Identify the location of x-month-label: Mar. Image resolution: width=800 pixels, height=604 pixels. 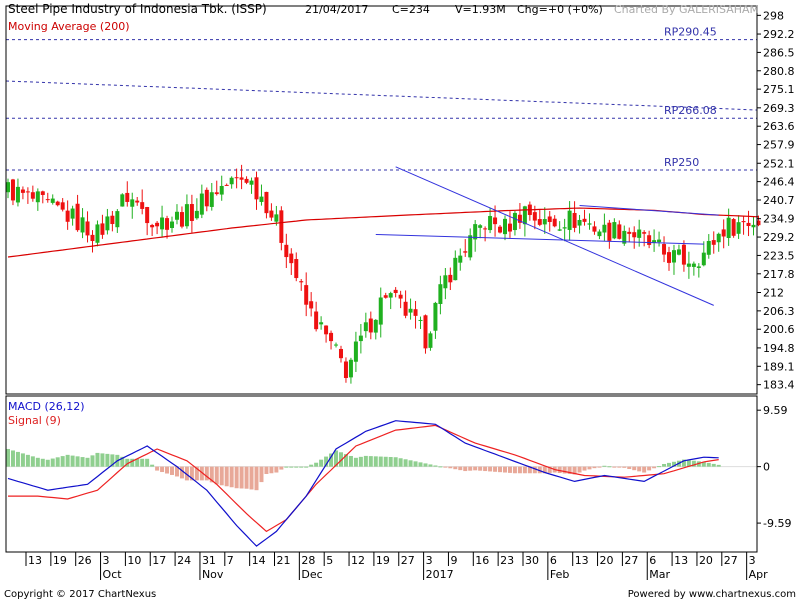
(659, 574).